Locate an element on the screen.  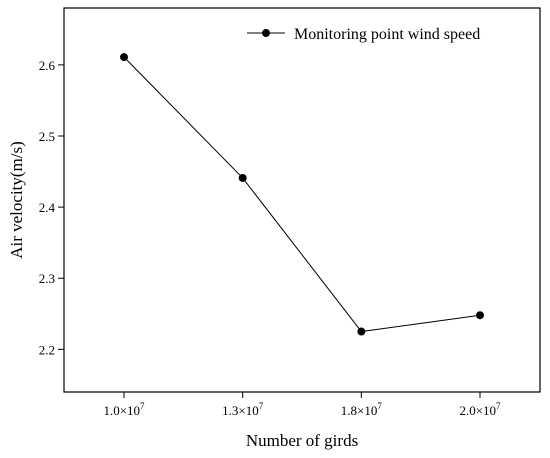
y-tick-label-4: 2.6 is located at coordinates (47, 65).